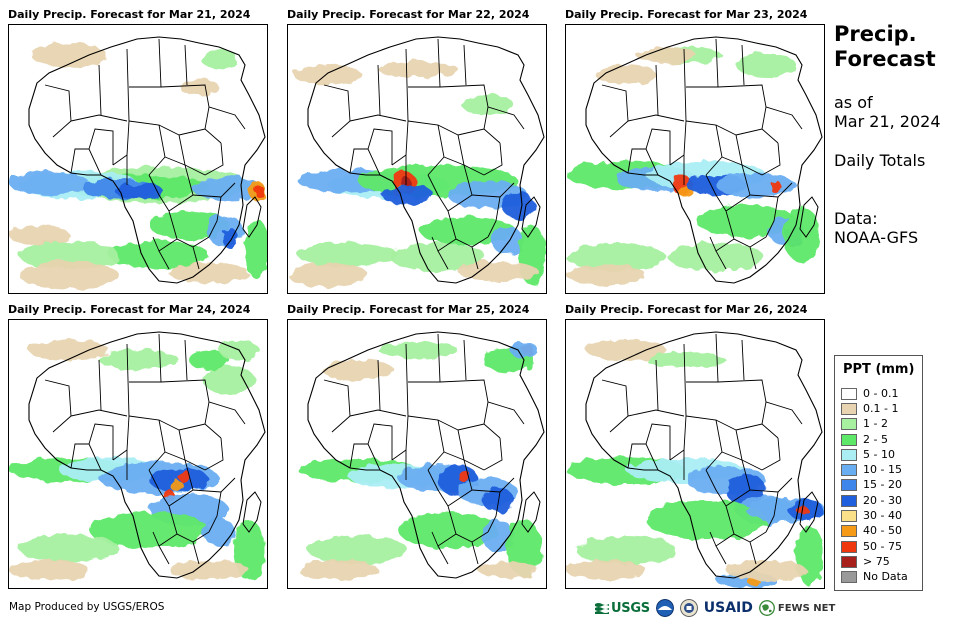  I want to click on data-label: Data:, so click(856, 218).